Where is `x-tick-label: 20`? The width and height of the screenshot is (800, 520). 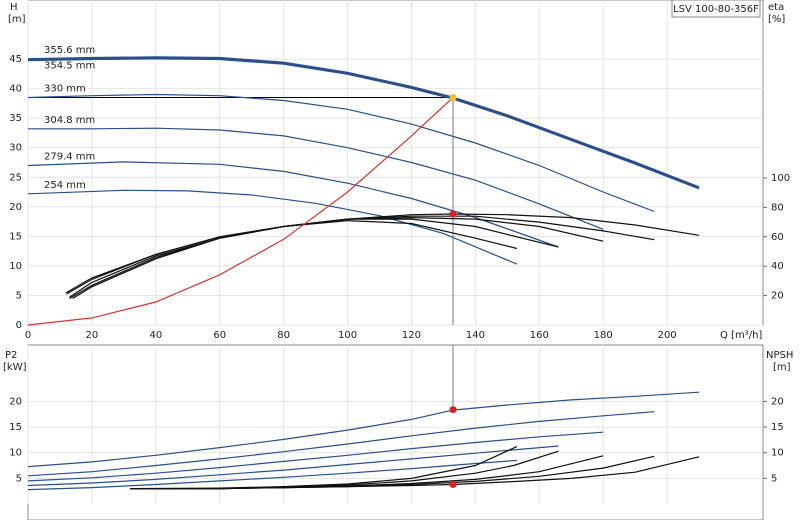 x-tick-label: 20 is located at coordinates (92, 335).